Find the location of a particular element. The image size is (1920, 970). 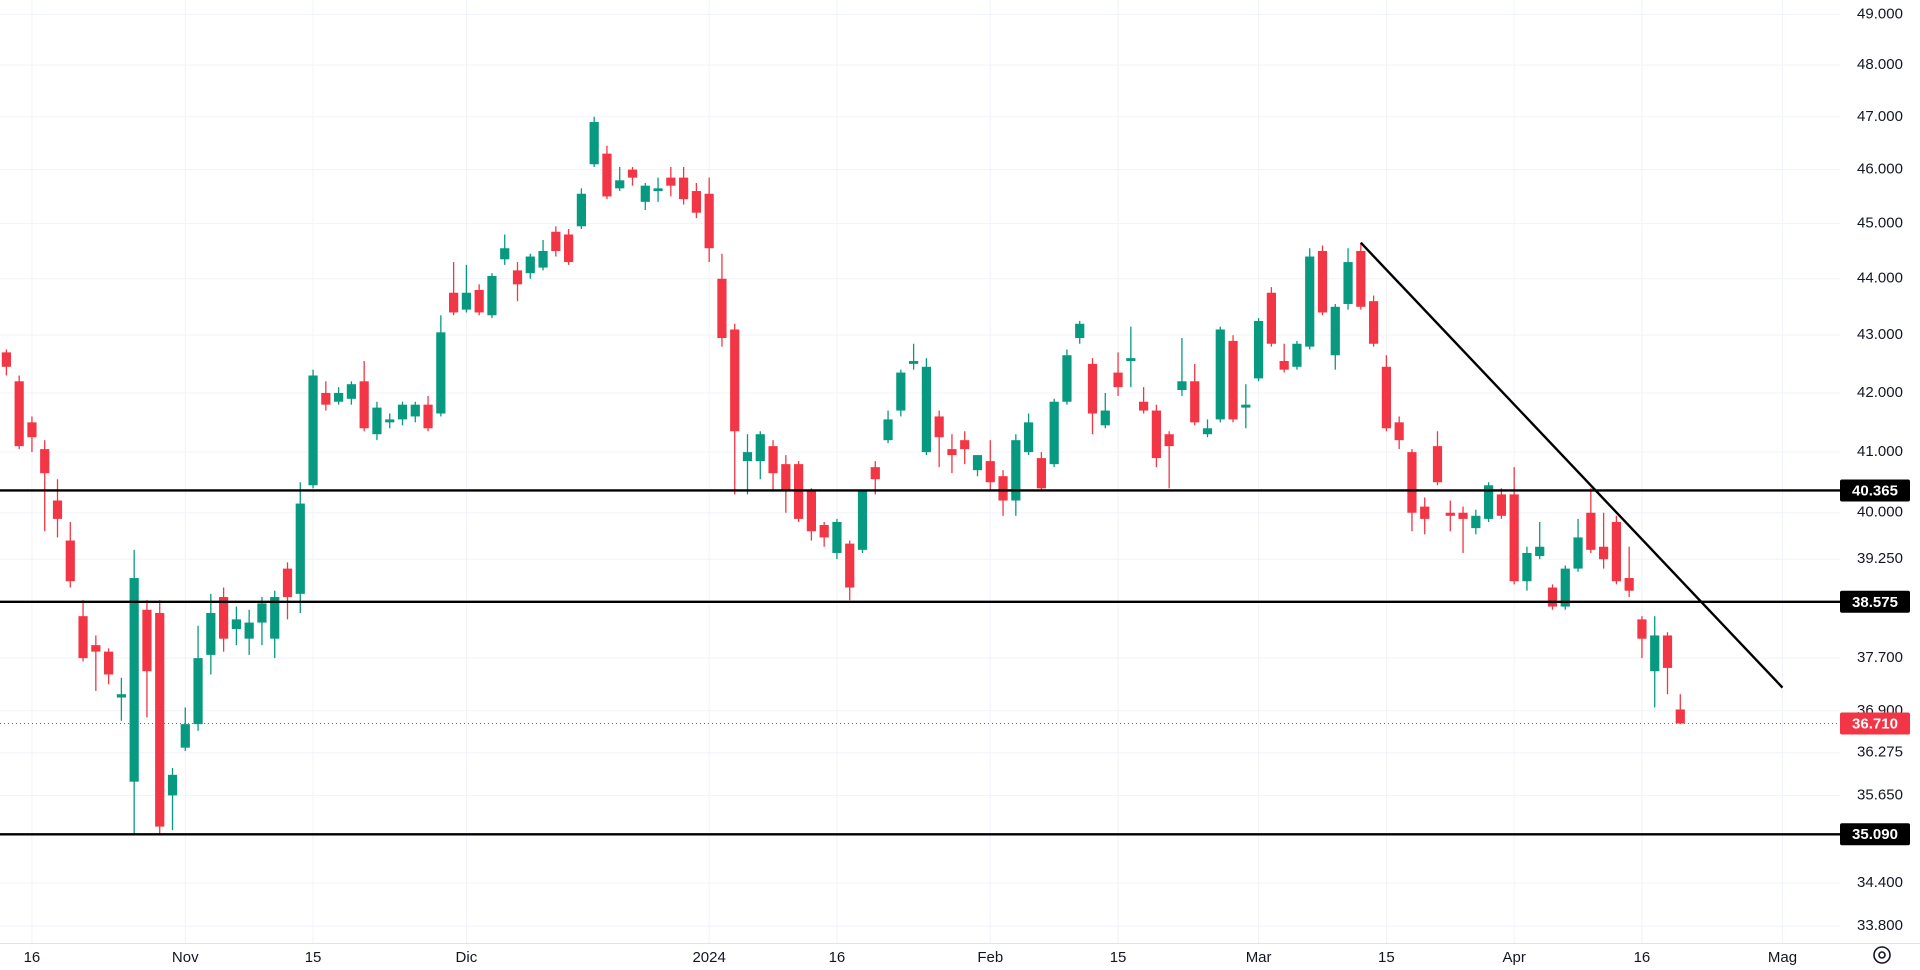

last-price-label: 36.710 is located at coordinates (1875, 723).